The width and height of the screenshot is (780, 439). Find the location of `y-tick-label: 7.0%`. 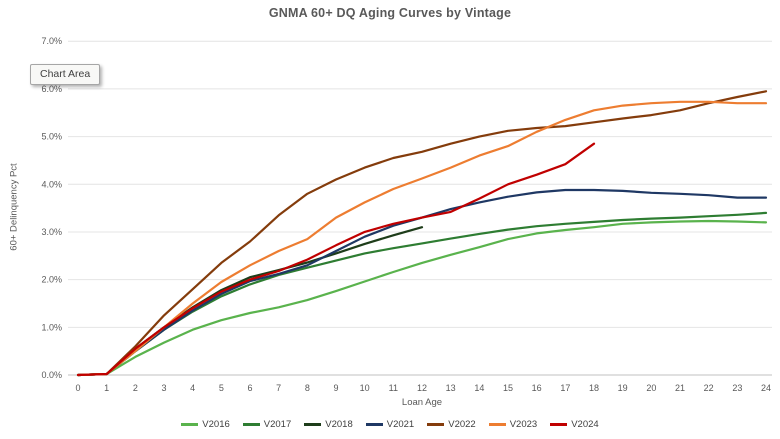

y-tick-label: 7.0% is located at coordinates (51, 41).